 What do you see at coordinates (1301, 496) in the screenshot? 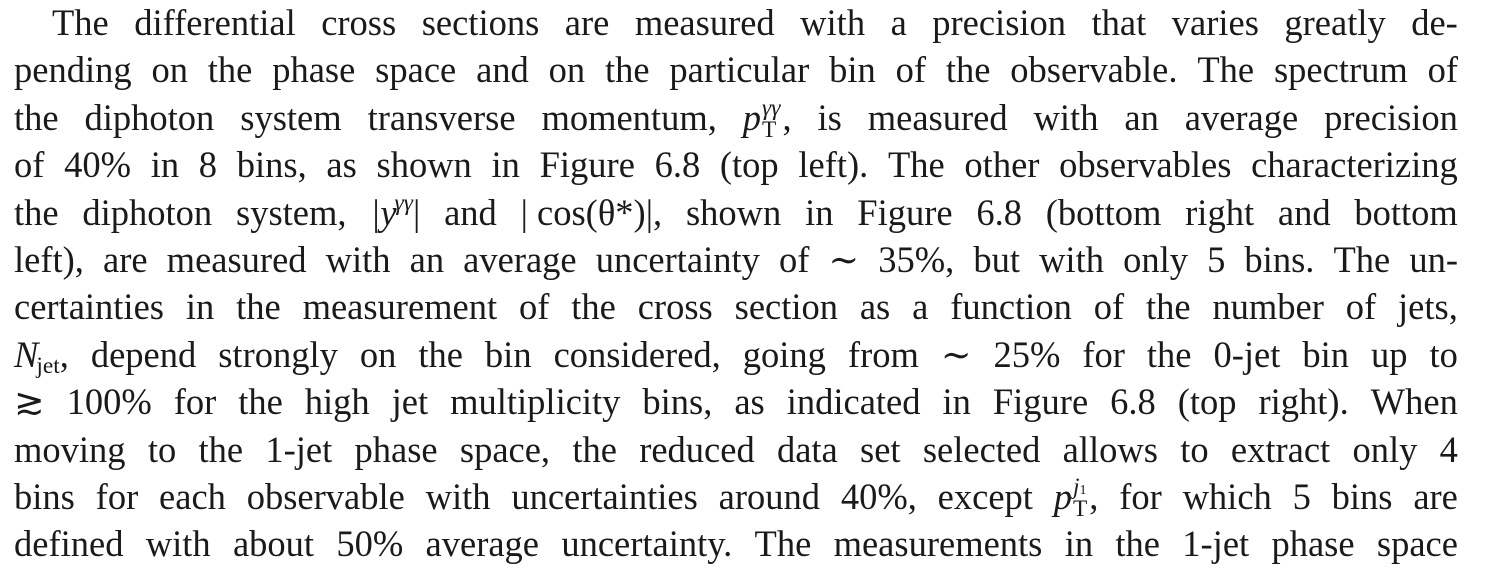
I see `word: 5` at bounding box center [1301, 496].